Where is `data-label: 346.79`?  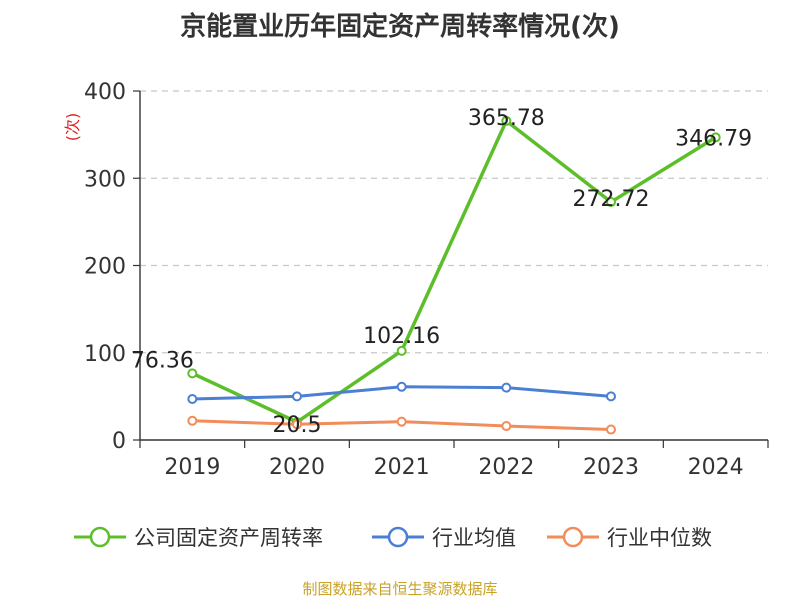
data-label: 346.79 is located at coordinates (713, 138).